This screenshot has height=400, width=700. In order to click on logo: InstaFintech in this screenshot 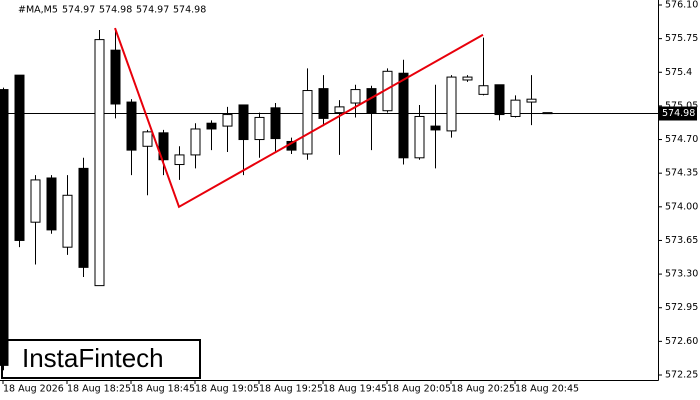, I will do `click(93, 358)`.